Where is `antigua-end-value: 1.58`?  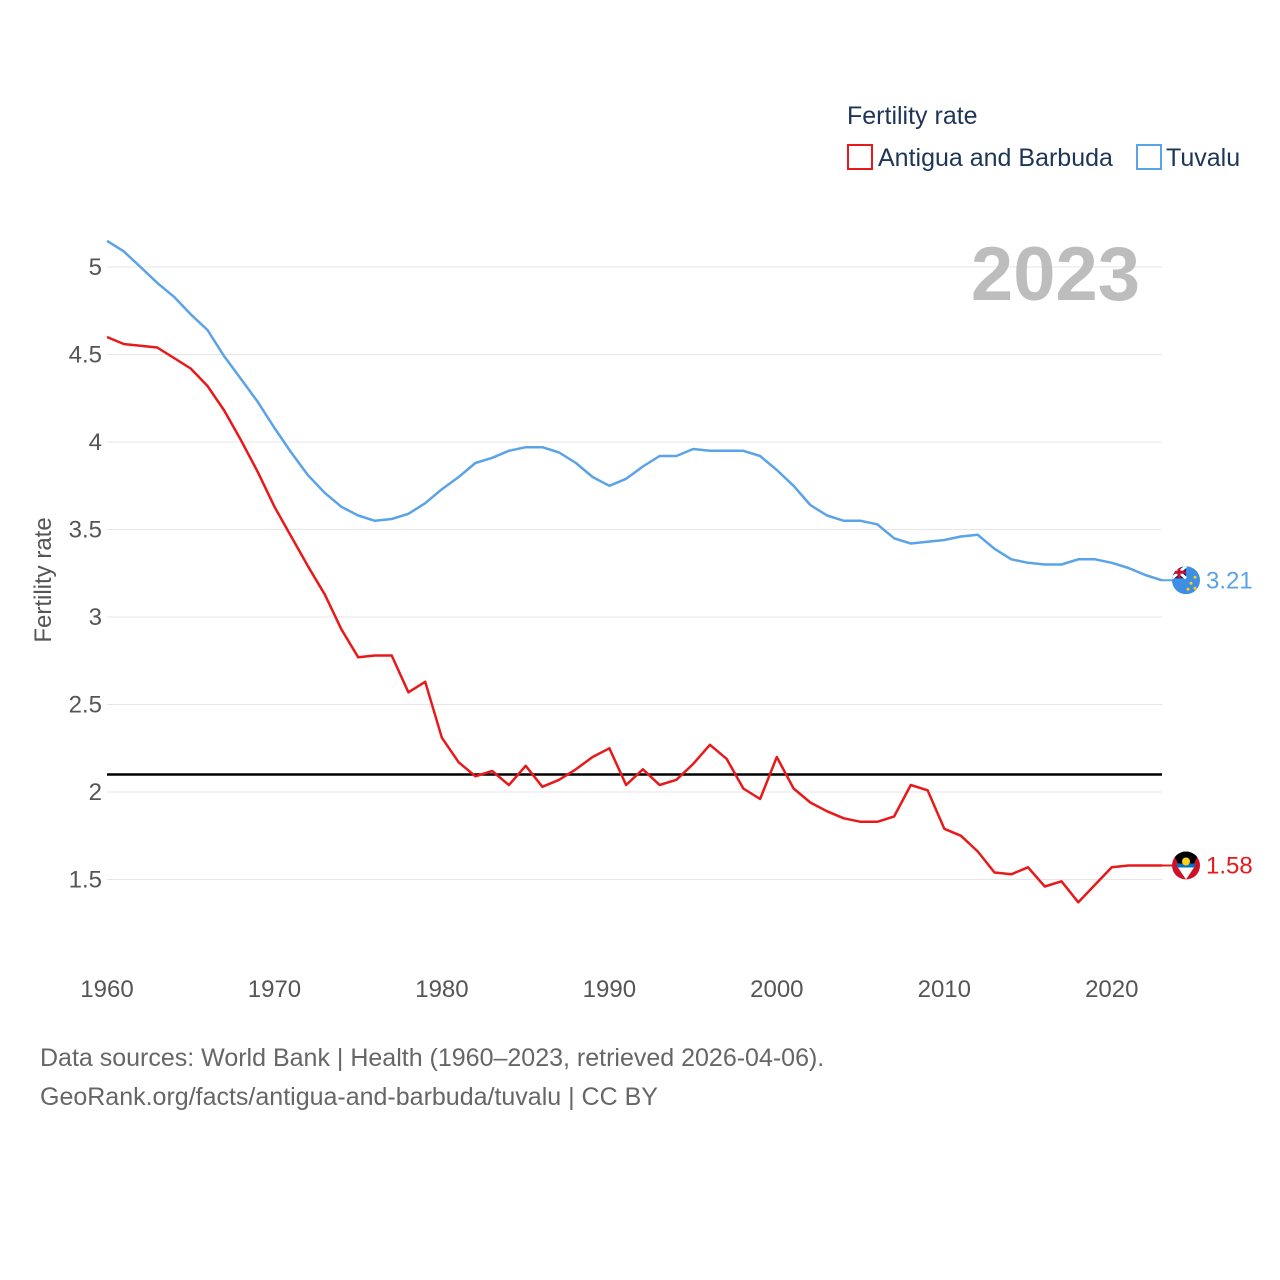 antigua-end-value: 1.58 is located at coordinates (1229, 866).